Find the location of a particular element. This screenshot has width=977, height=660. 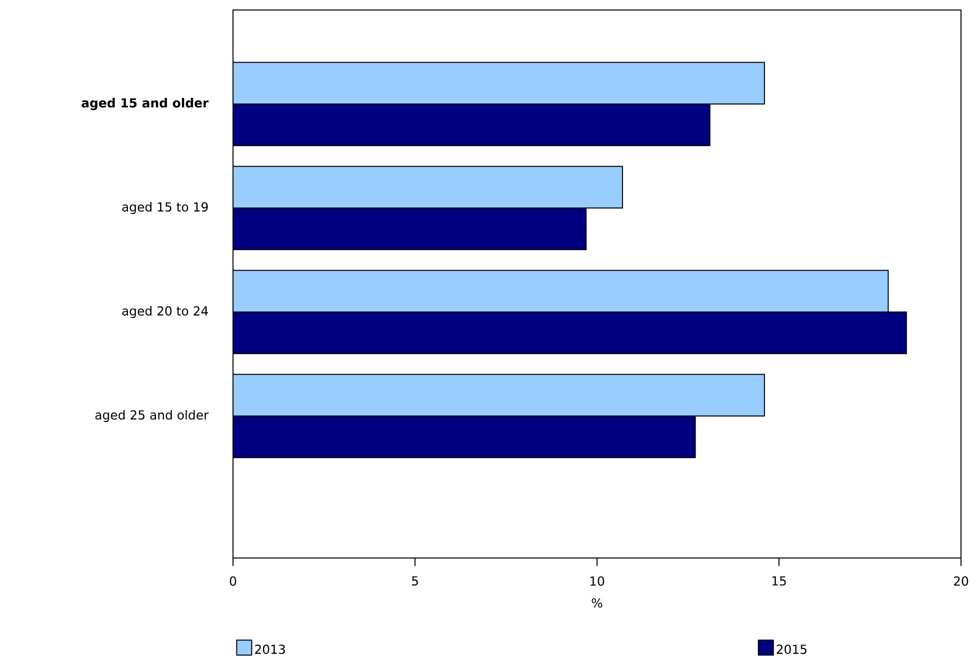

x-tick-label: 5 is located at coordinates (415, 581).